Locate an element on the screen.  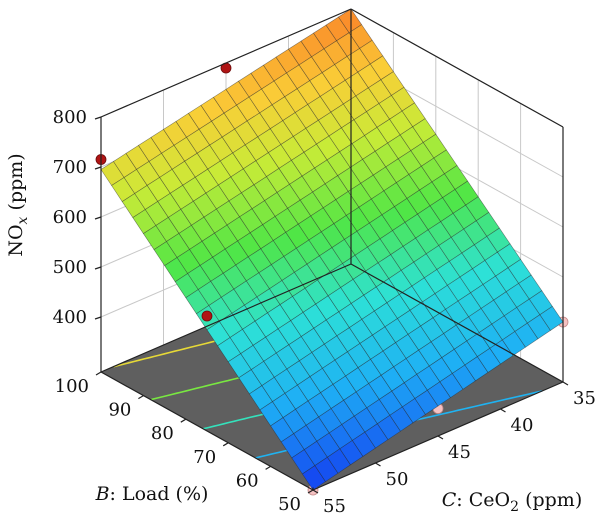
y-tick-label: 50 is located at coordinates (397, 479).